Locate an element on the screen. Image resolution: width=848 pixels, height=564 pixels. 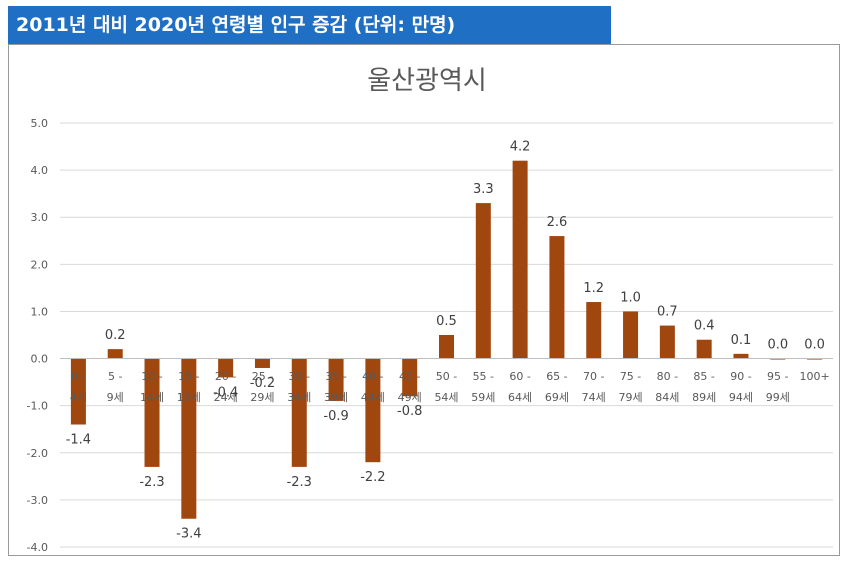
x-tick-label: 75 - is located at coordinates (630, 376).